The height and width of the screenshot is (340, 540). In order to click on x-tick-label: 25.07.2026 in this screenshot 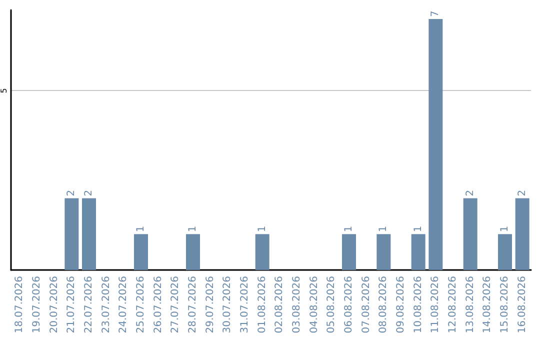, I will do `click(141, 305)`.